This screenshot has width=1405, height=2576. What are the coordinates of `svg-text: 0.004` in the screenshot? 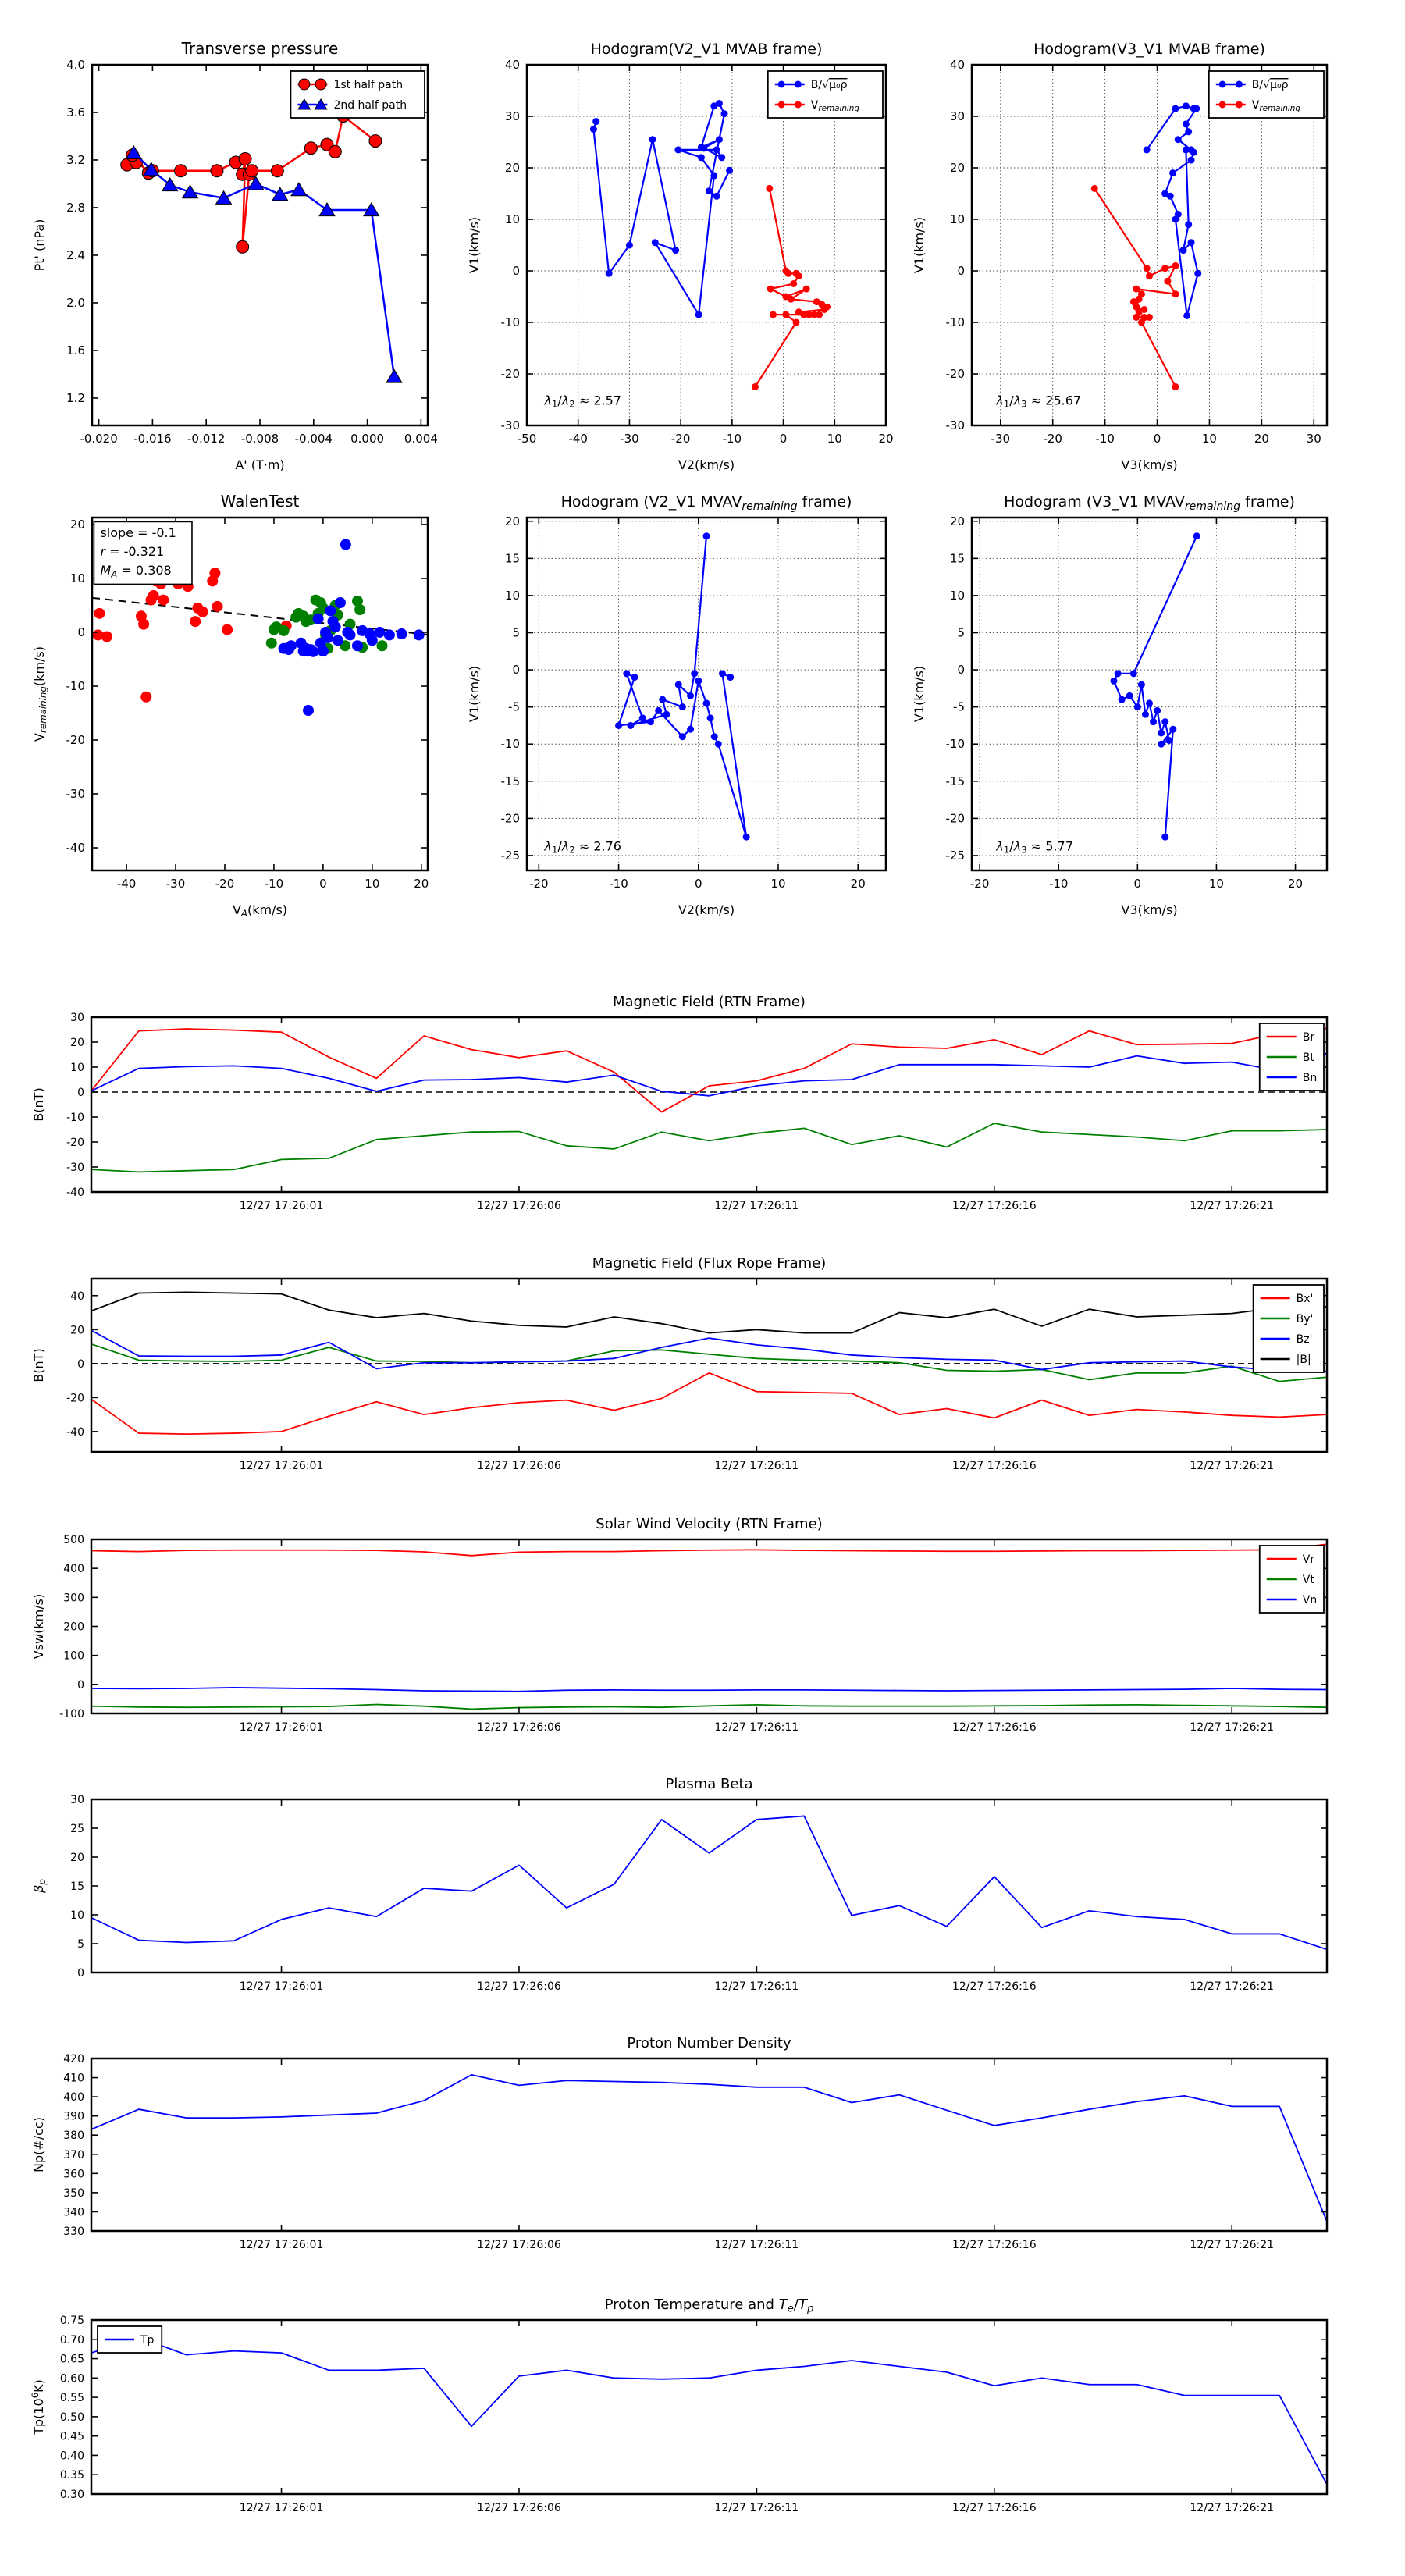 It's located at (421, 439).